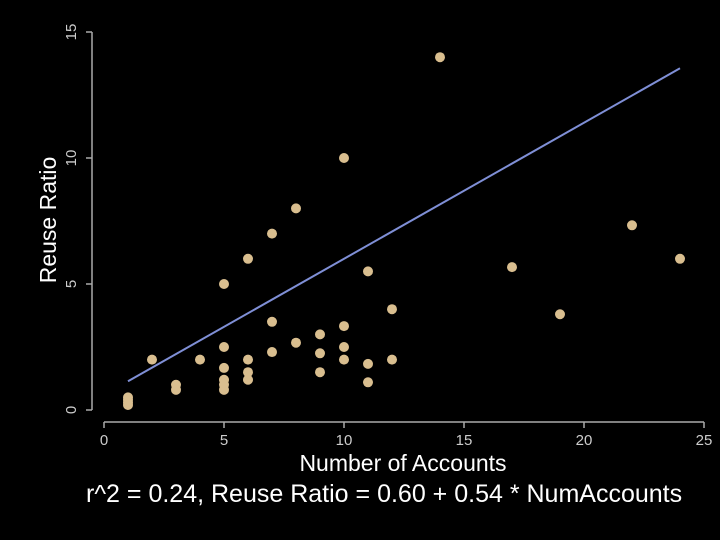 This screenshot has height=540, width=720. Describe the element at coordinates (77, 219) in the screenshot. I see `y-ticks: 0 5 10 15` at that location.